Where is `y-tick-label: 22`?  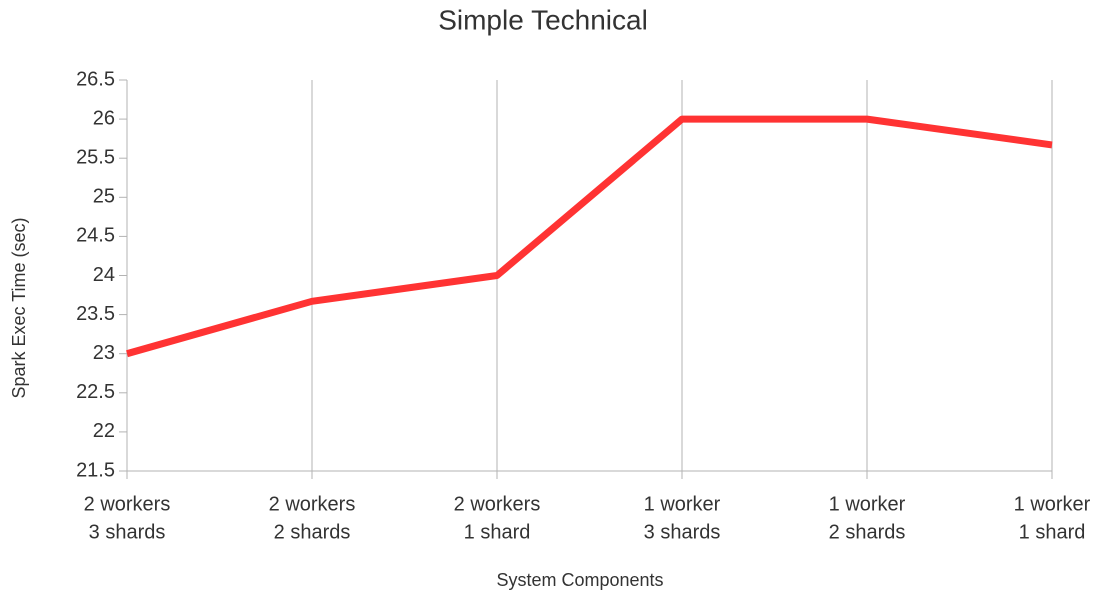 y-tick-label: 22 is located at coordinates (104, 431).